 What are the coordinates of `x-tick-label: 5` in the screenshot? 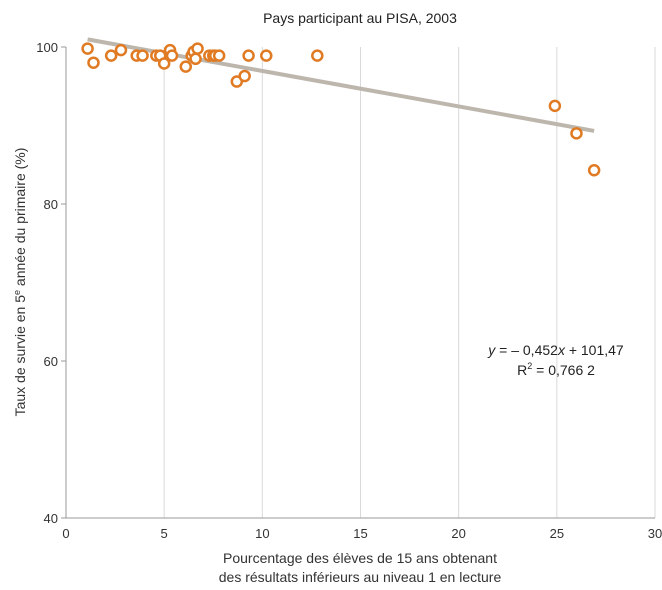 It's located at (164, 533).